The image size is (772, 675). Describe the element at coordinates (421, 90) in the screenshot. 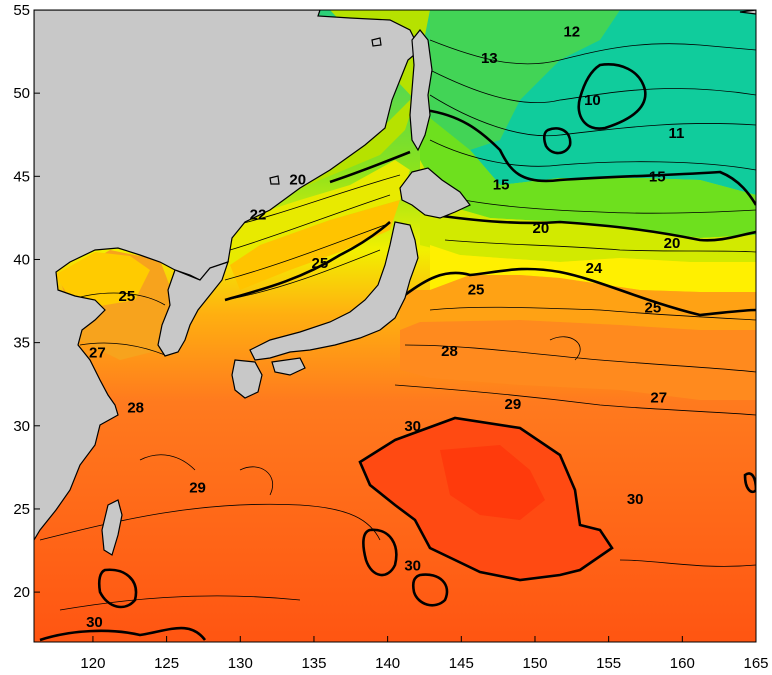

I see `sakhalin` at that location.